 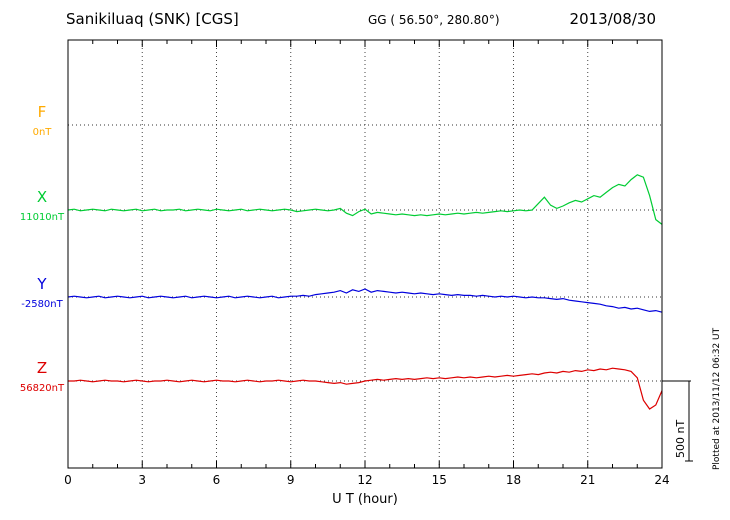 I want to click on page-title: Sanikiluaq (SNK) [CGS], so click(x=152, y=19).